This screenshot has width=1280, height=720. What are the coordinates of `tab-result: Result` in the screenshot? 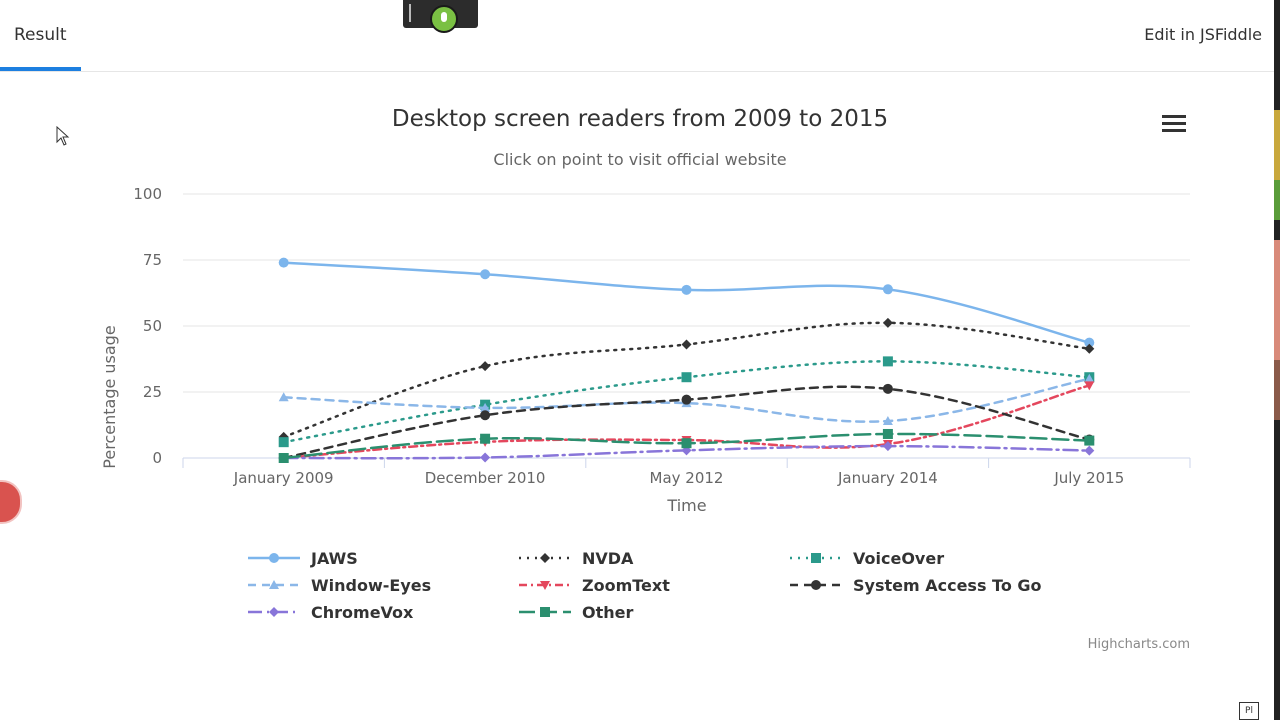 It's located at (40, 35).